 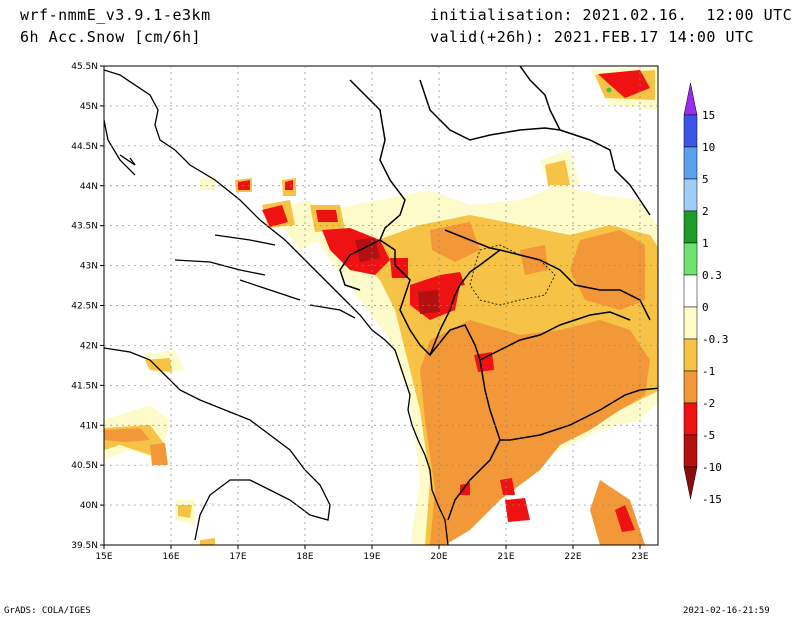 What do you see at coordinates (89, 267) in the screenshot?
I see `lat-tick-label: 43N` at bounding box center [89, 267].